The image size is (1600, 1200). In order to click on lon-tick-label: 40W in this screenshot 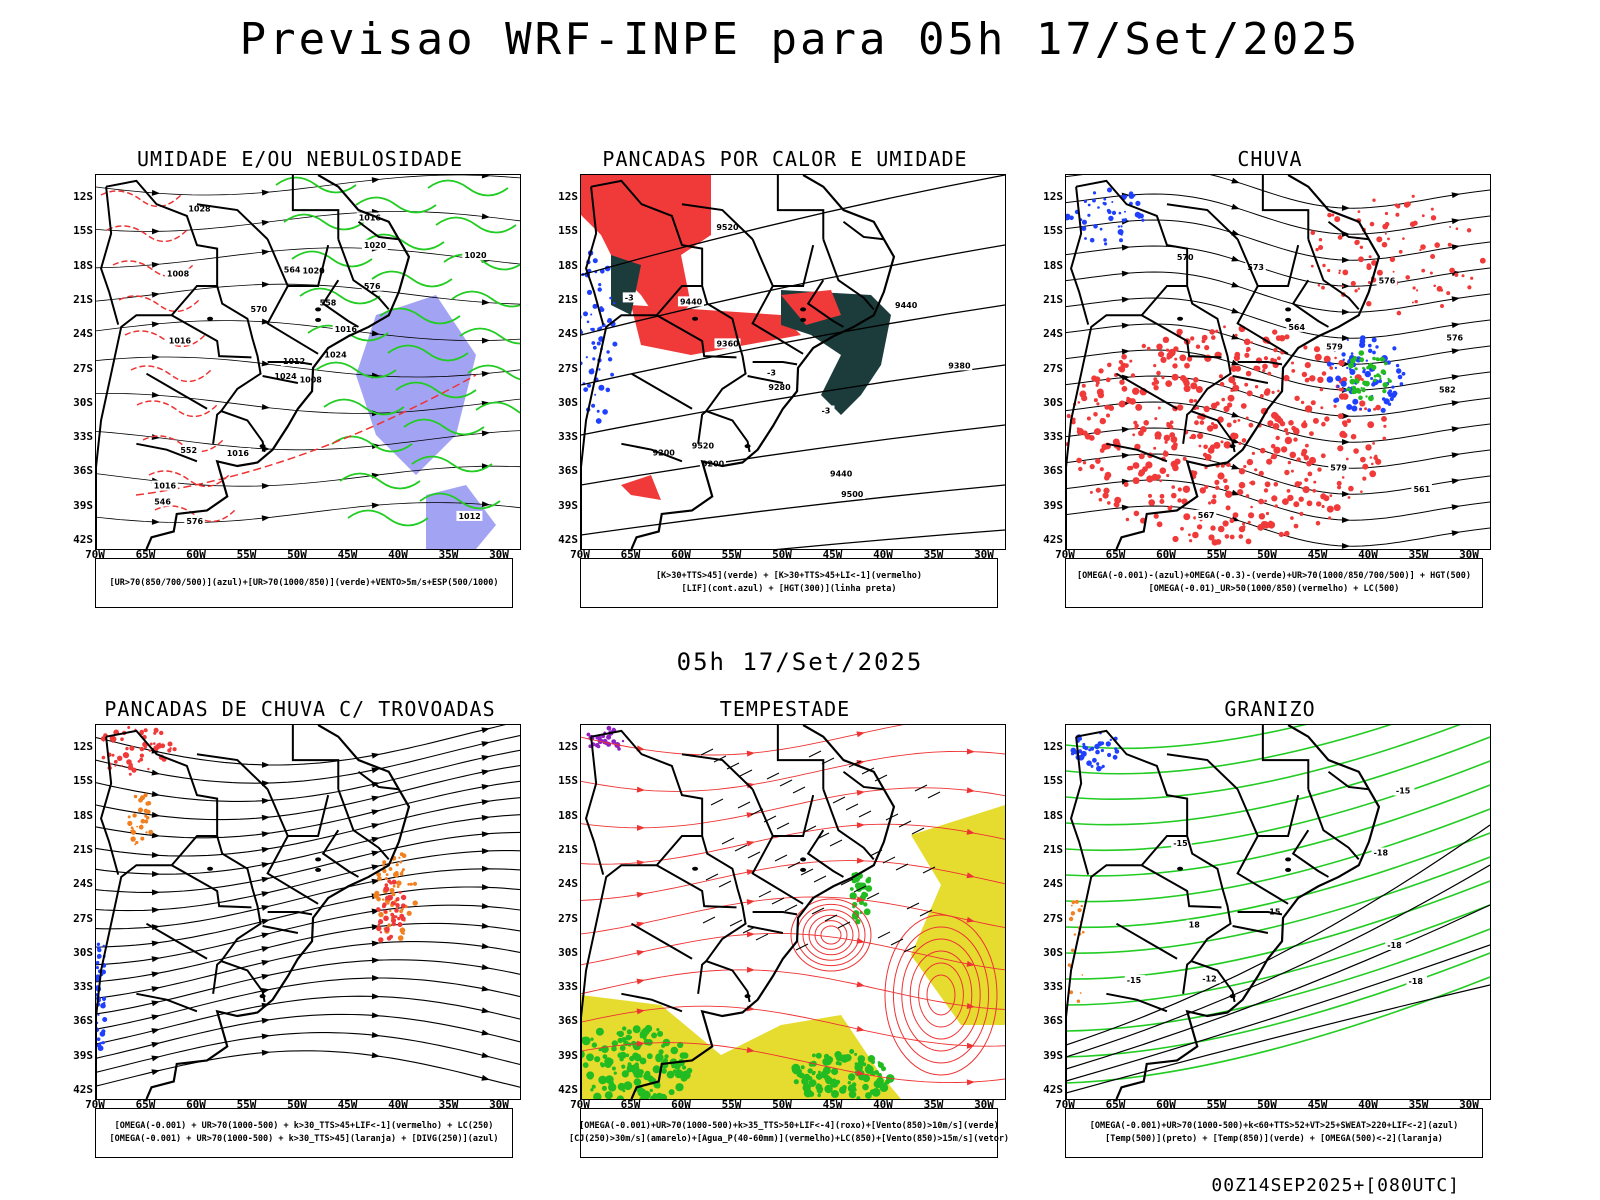, I will do `click(883, 554)`.